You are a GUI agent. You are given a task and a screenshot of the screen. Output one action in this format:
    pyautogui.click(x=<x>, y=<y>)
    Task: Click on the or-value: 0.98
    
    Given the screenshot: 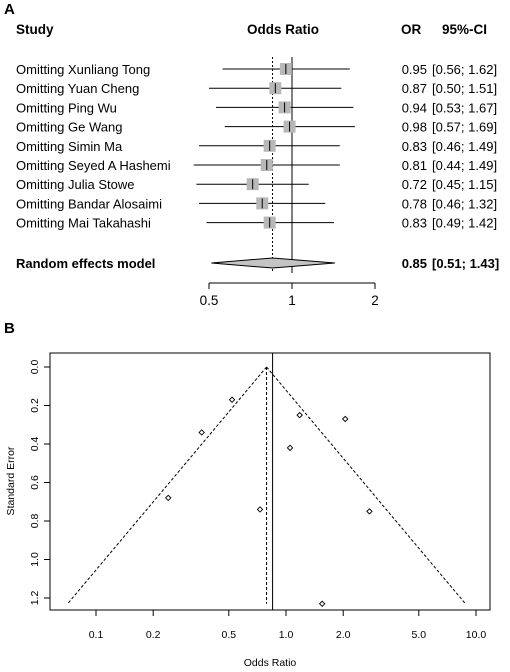 What is the action you would take?
    pyautogui.click(x=414, y=127)
    